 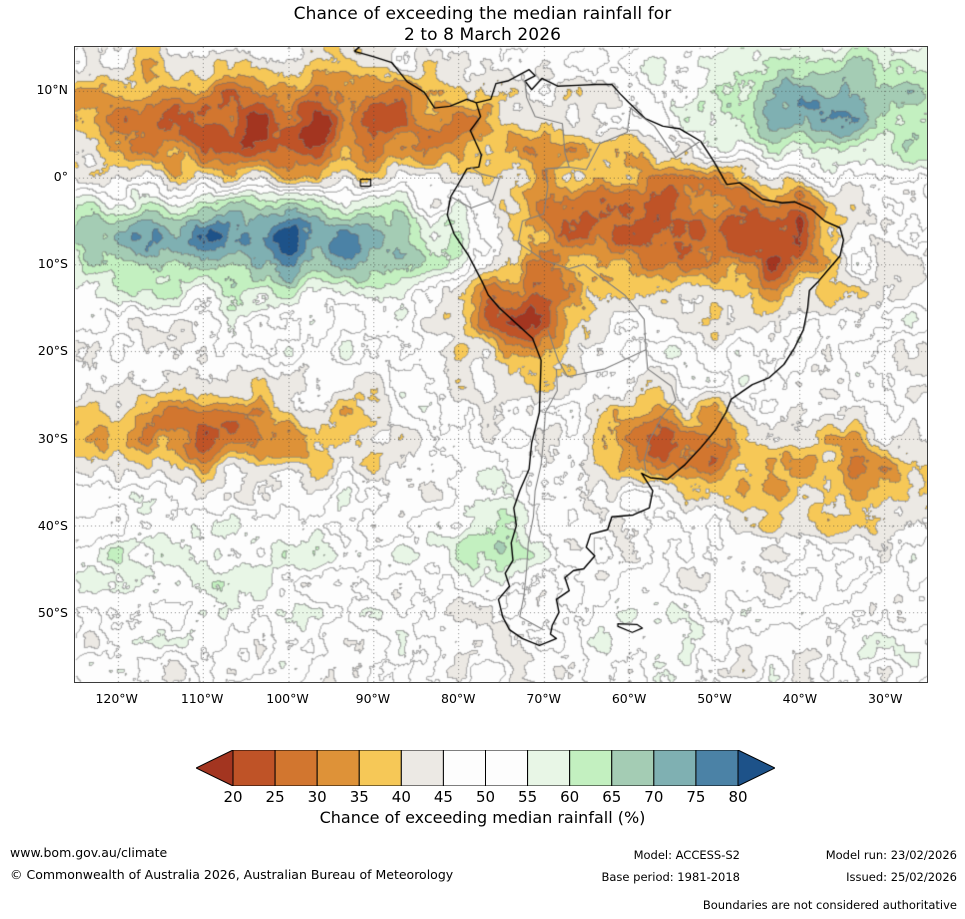 What do you see at coordinates (696, 797) in the screenshot?
I see `colorbar-tick-75: 75` at bounding box center [696, 797].